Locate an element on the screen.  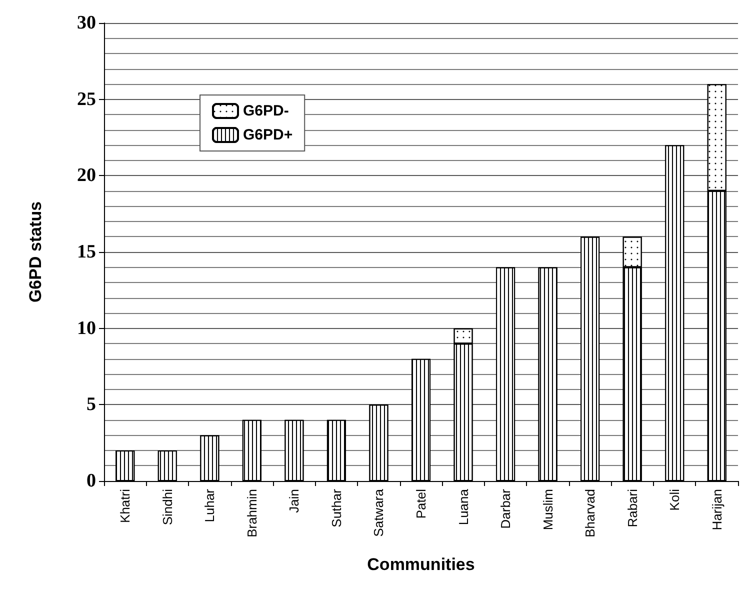
x-tick-label: Bharvad is located at coordinates (590, 513).